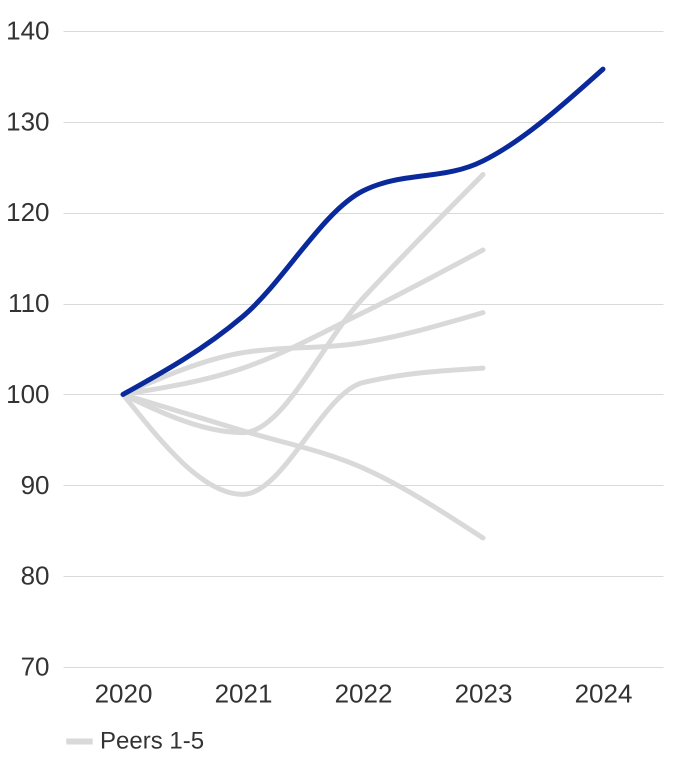  Describe the element at coordinates (483, 693) in the screenshot. I see `x-tick-label: 2023` at that location.